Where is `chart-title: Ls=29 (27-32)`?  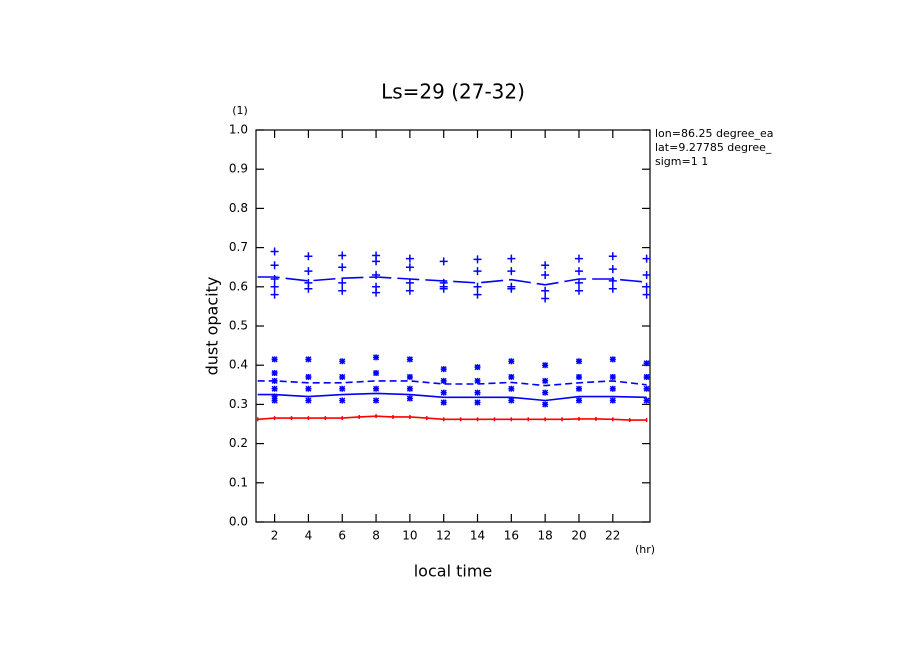 chart-title: Ls=29 (27-32) is located at coordinates (453, 92).